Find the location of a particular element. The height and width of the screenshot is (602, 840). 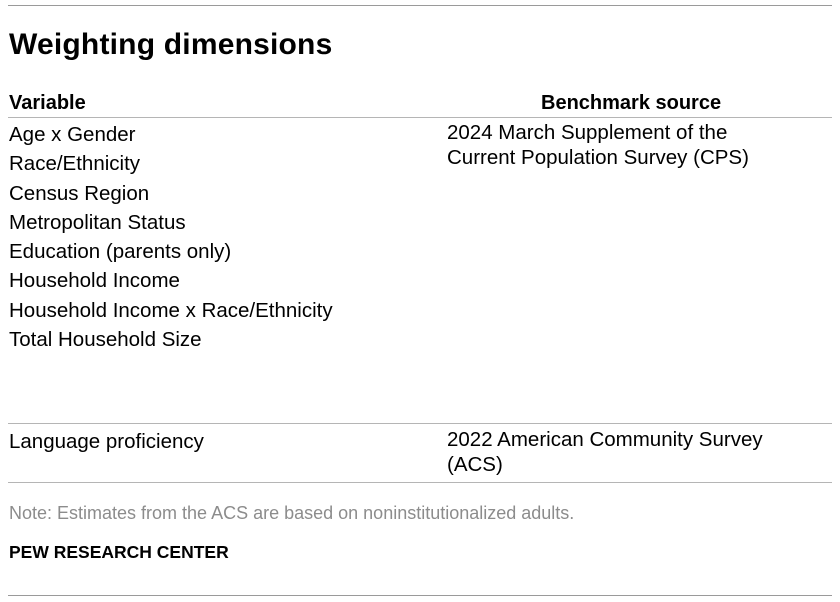

variable-item: Education (parents only) is located at coordinates (120, 252).